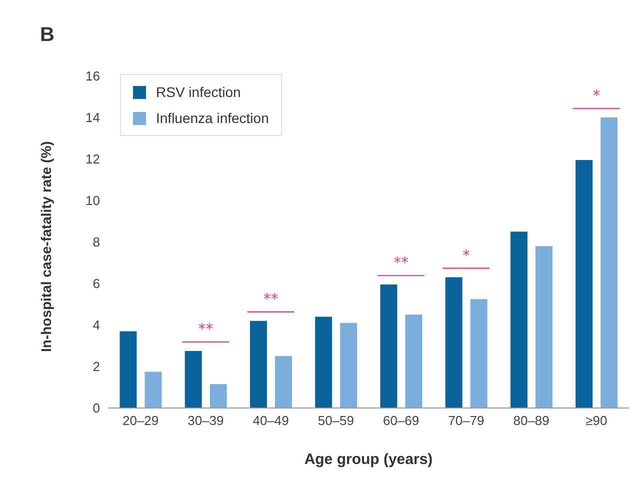  What do you see at coordinates (93, 159) in the screenshot?
I see `y-tick-label: 12` at bounding box center [93, 159].